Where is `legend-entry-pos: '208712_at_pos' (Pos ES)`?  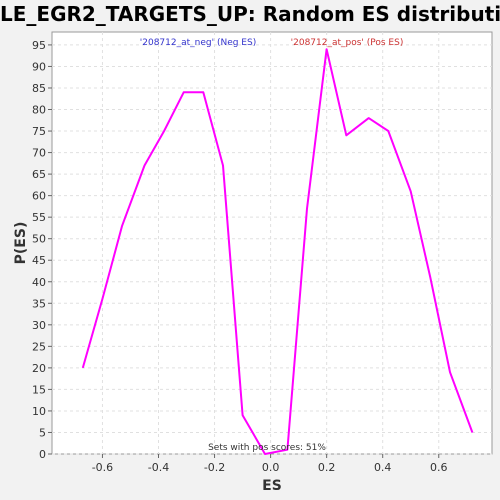 legend-entry-pos: '208712_at_pos' (Pos ES) is located at coordinates (347, 43).